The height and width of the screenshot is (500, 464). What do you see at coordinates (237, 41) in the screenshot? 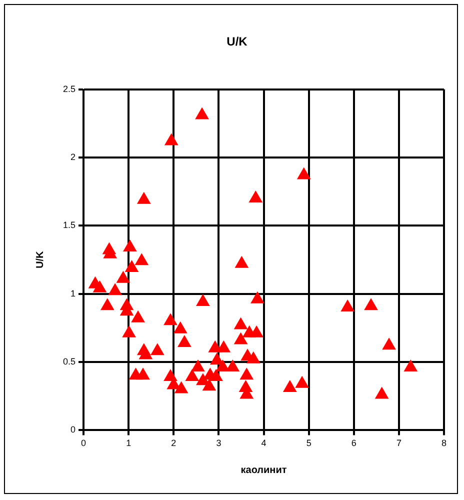
I see `chart-title: U/K` at bounding box center [237, 41].